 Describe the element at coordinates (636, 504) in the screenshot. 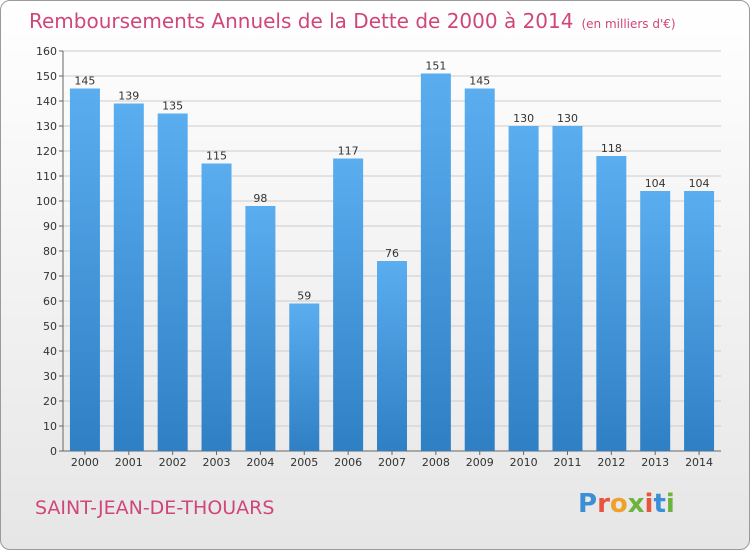

I see `logo-letter: x` at that location.